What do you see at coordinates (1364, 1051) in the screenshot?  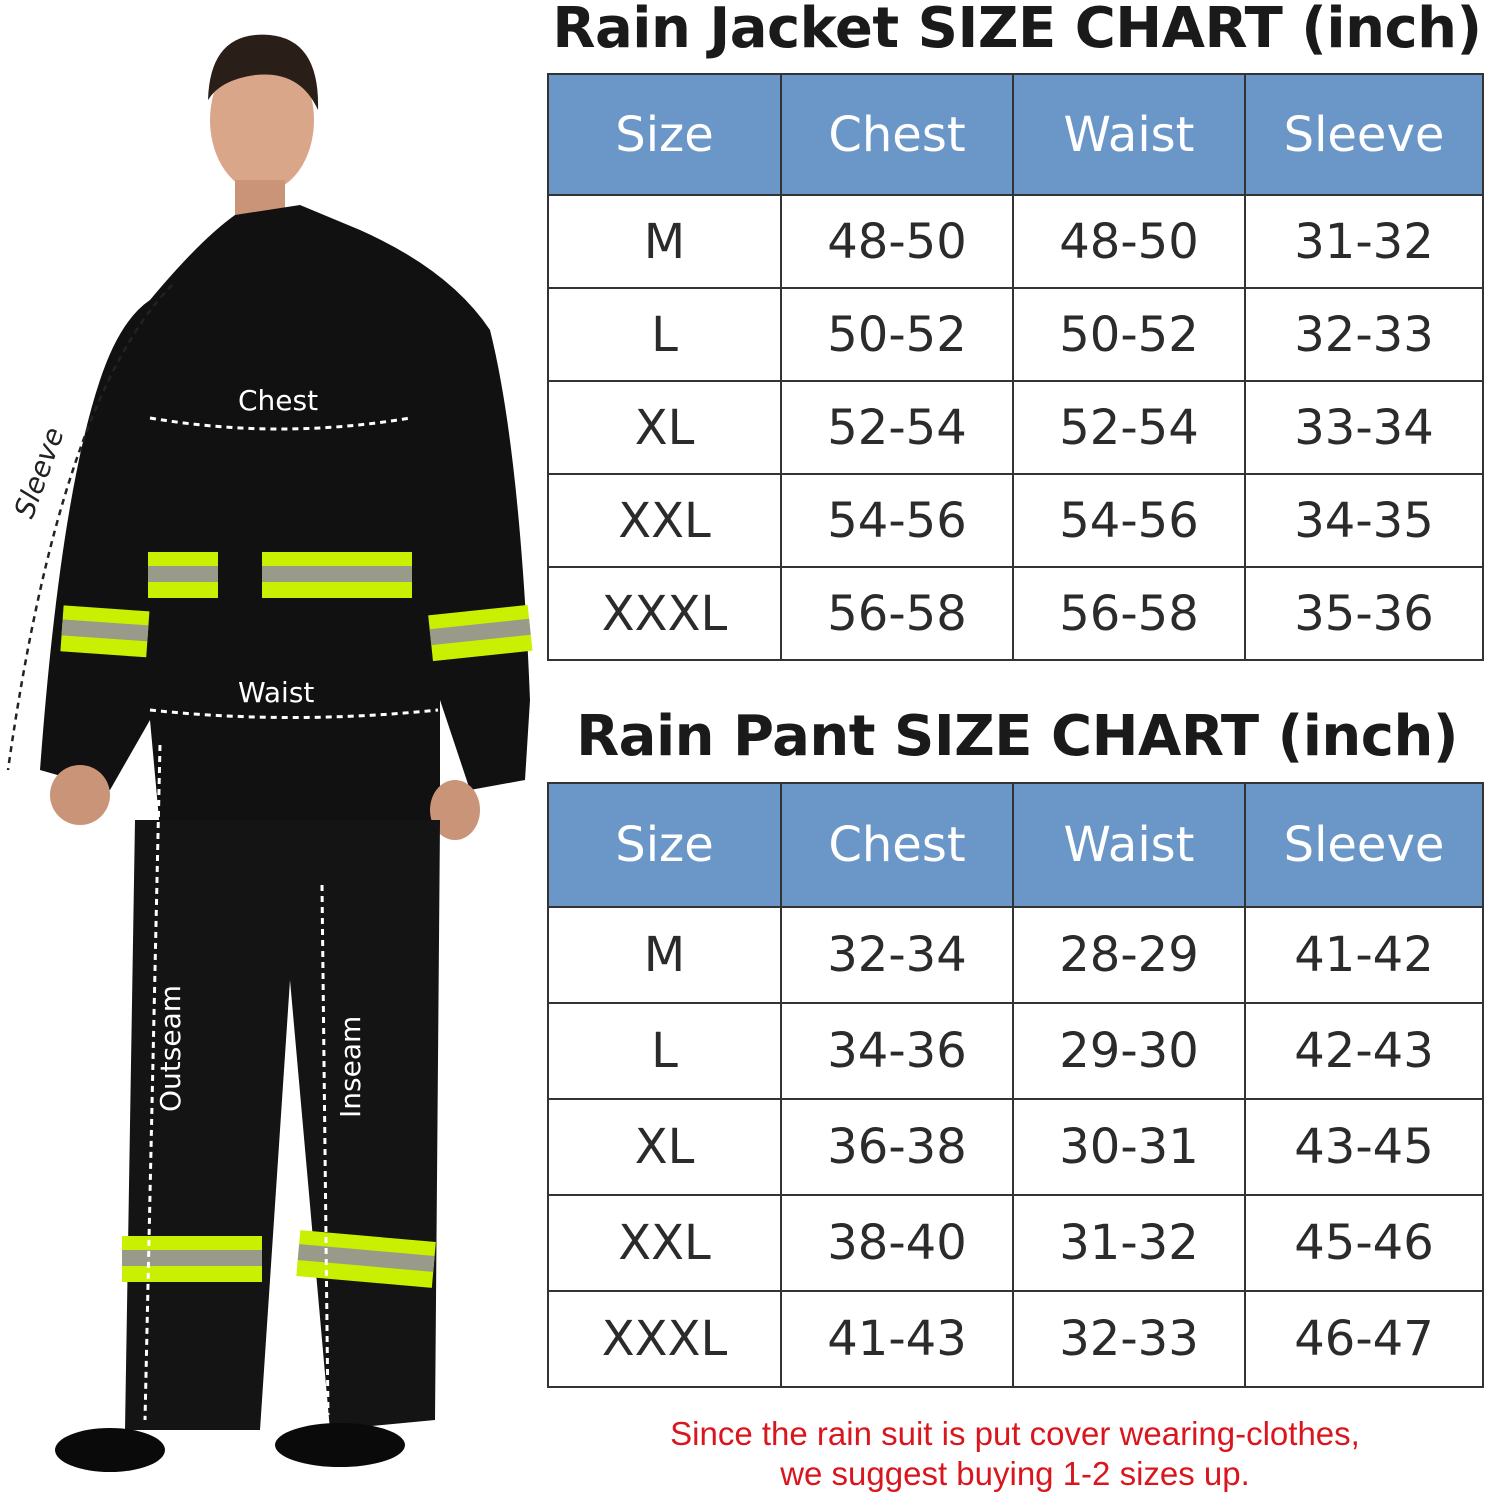 I see `measure-cell: 42-43` at bounding box center [1364, 1051].